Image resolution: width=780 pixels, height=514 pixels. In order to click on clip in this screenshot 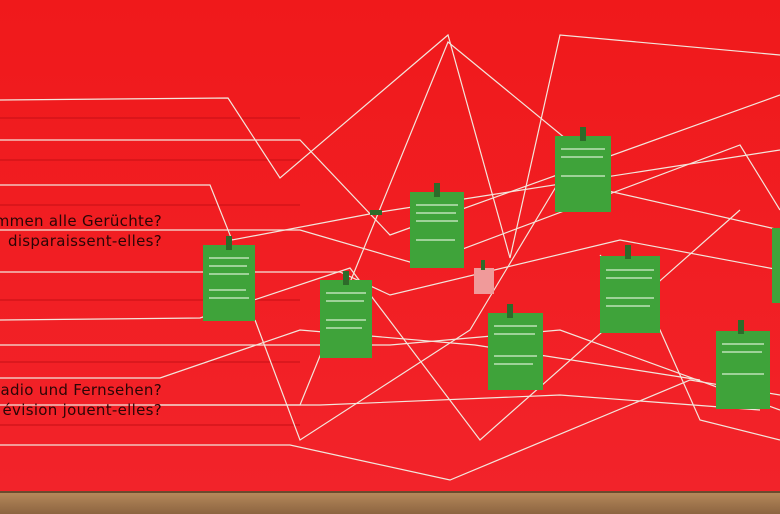, I will do `click(376, 212)`.